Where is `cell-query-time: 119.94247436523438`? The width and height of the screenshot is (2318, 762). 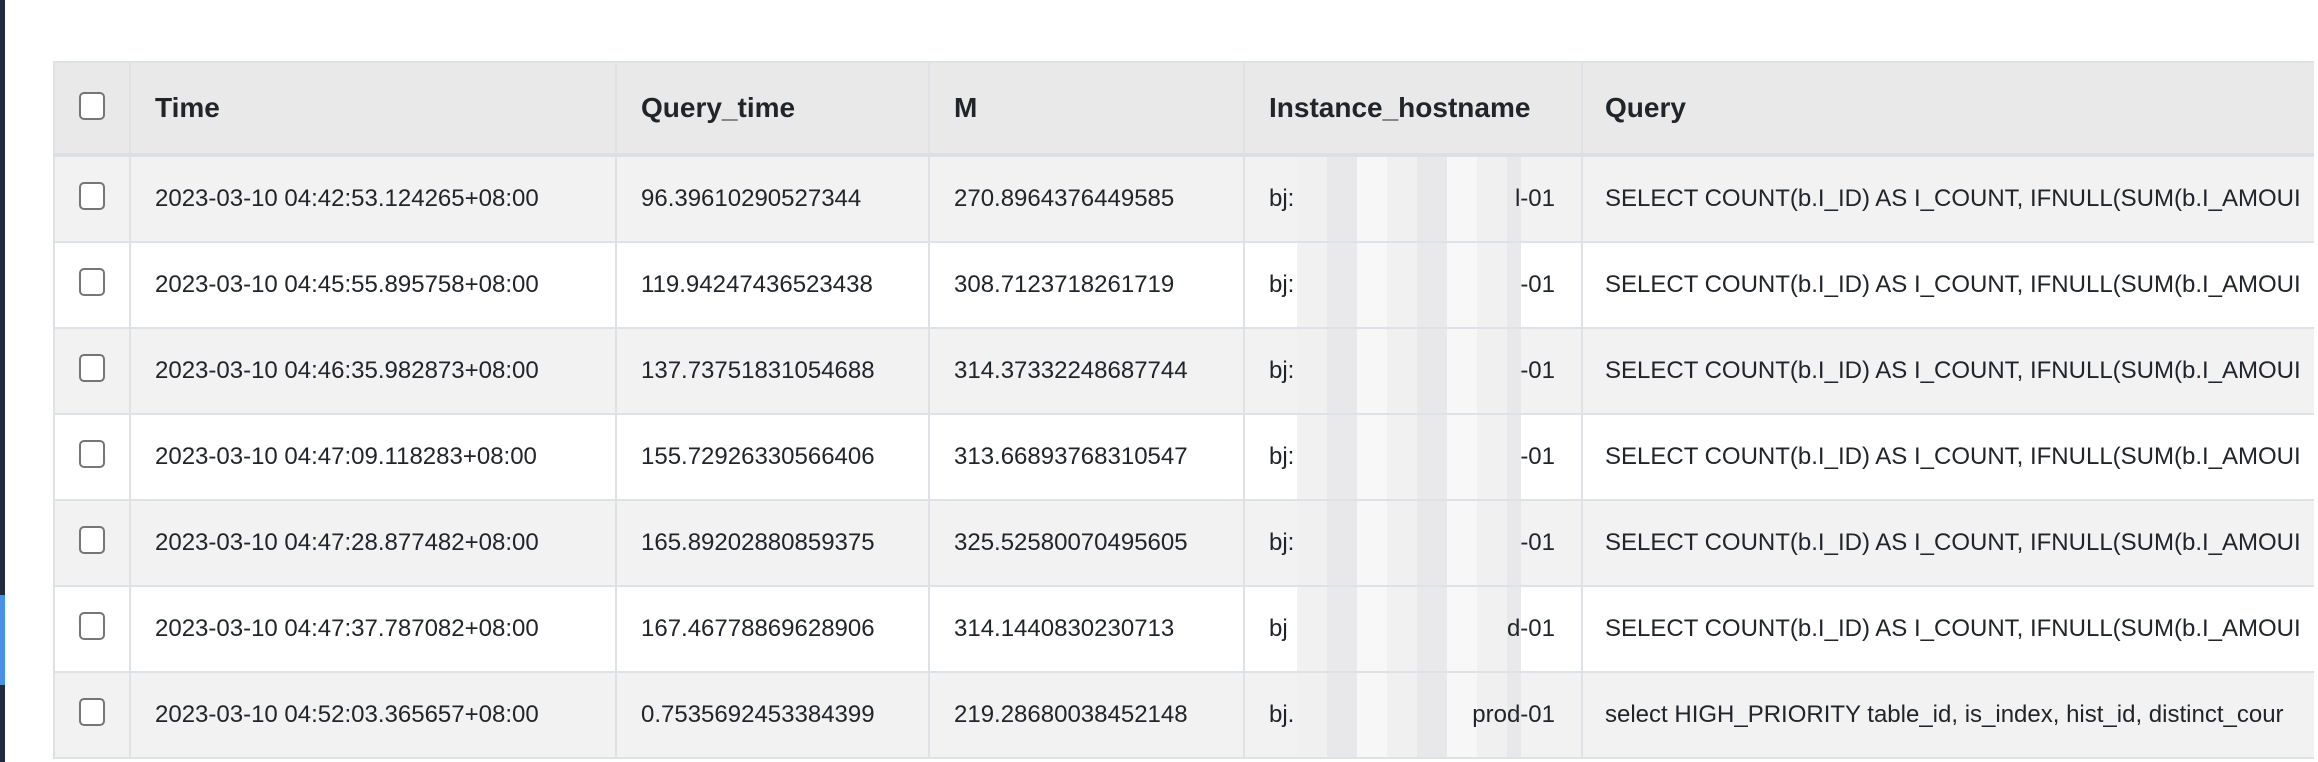 cell-query-time: 119.94247436523438 is located at coordinates (772, 285).